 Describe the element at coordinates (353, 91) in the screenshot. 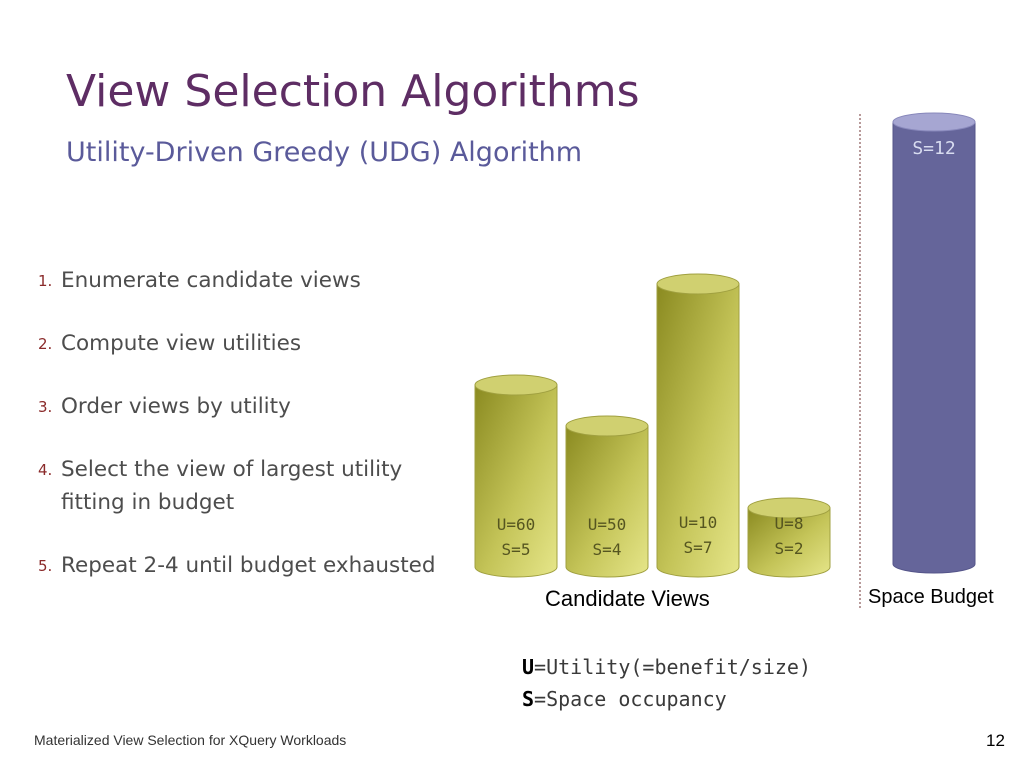

I see `page-title: View Selection Algorithms` at that location.